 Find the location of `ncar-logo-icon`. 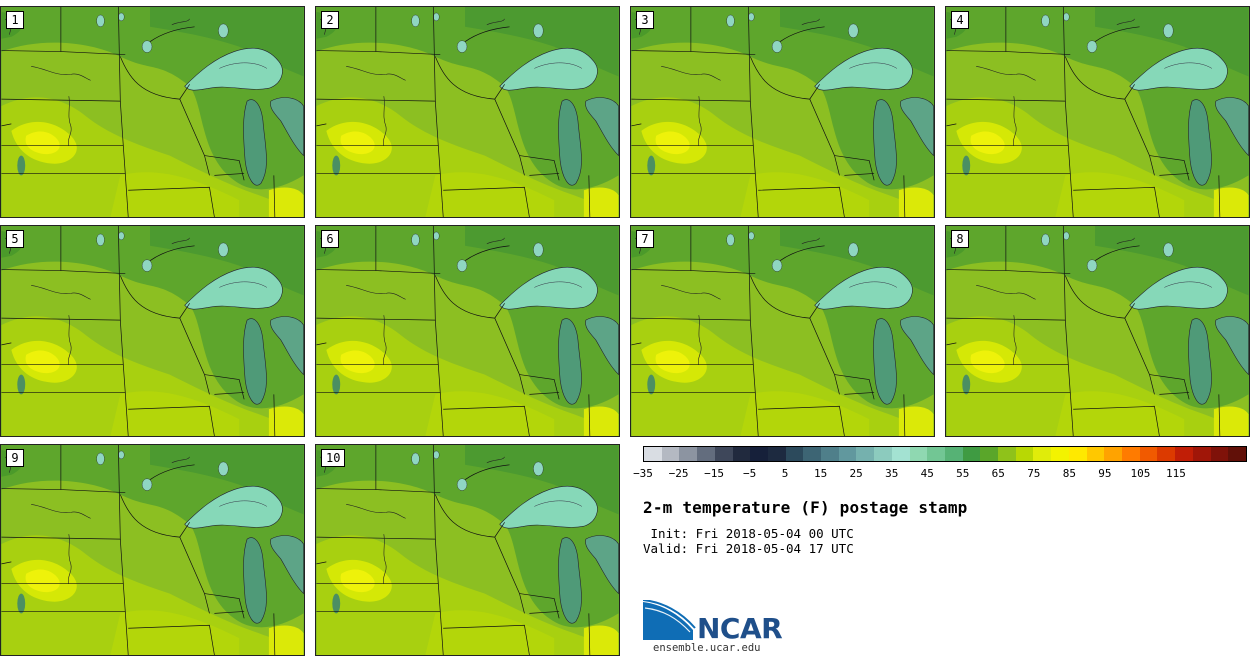

ncar-logo-icon is located at coordinates (669, 620).